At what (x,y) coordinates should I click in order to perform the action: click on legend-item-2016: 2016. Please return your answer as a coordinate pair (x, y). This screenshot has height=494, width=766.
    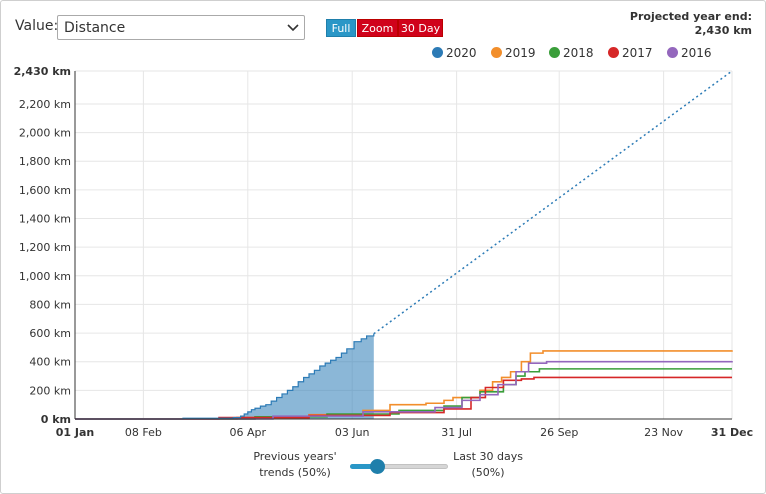
    Looking at the image, I should click on (689, 55).